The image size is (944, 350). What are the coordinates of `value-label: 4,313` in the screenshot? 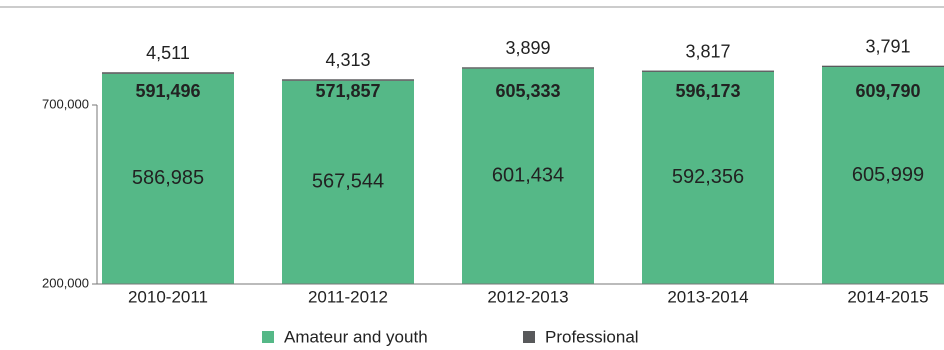 It's located at (347, 60).